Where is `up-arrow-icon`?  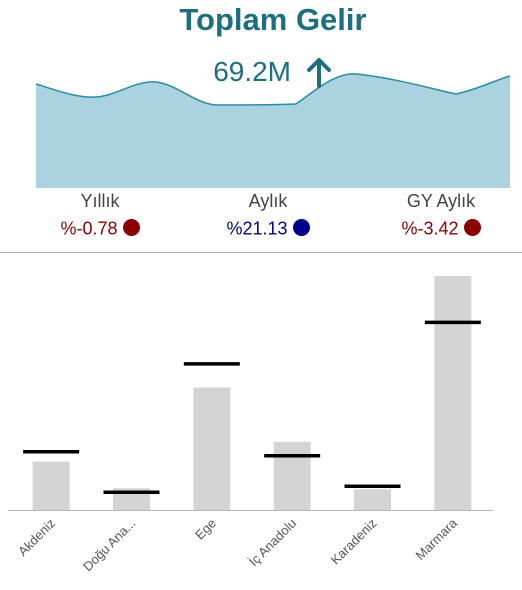
up-arrow-icon is located at coordinates (318, 72).